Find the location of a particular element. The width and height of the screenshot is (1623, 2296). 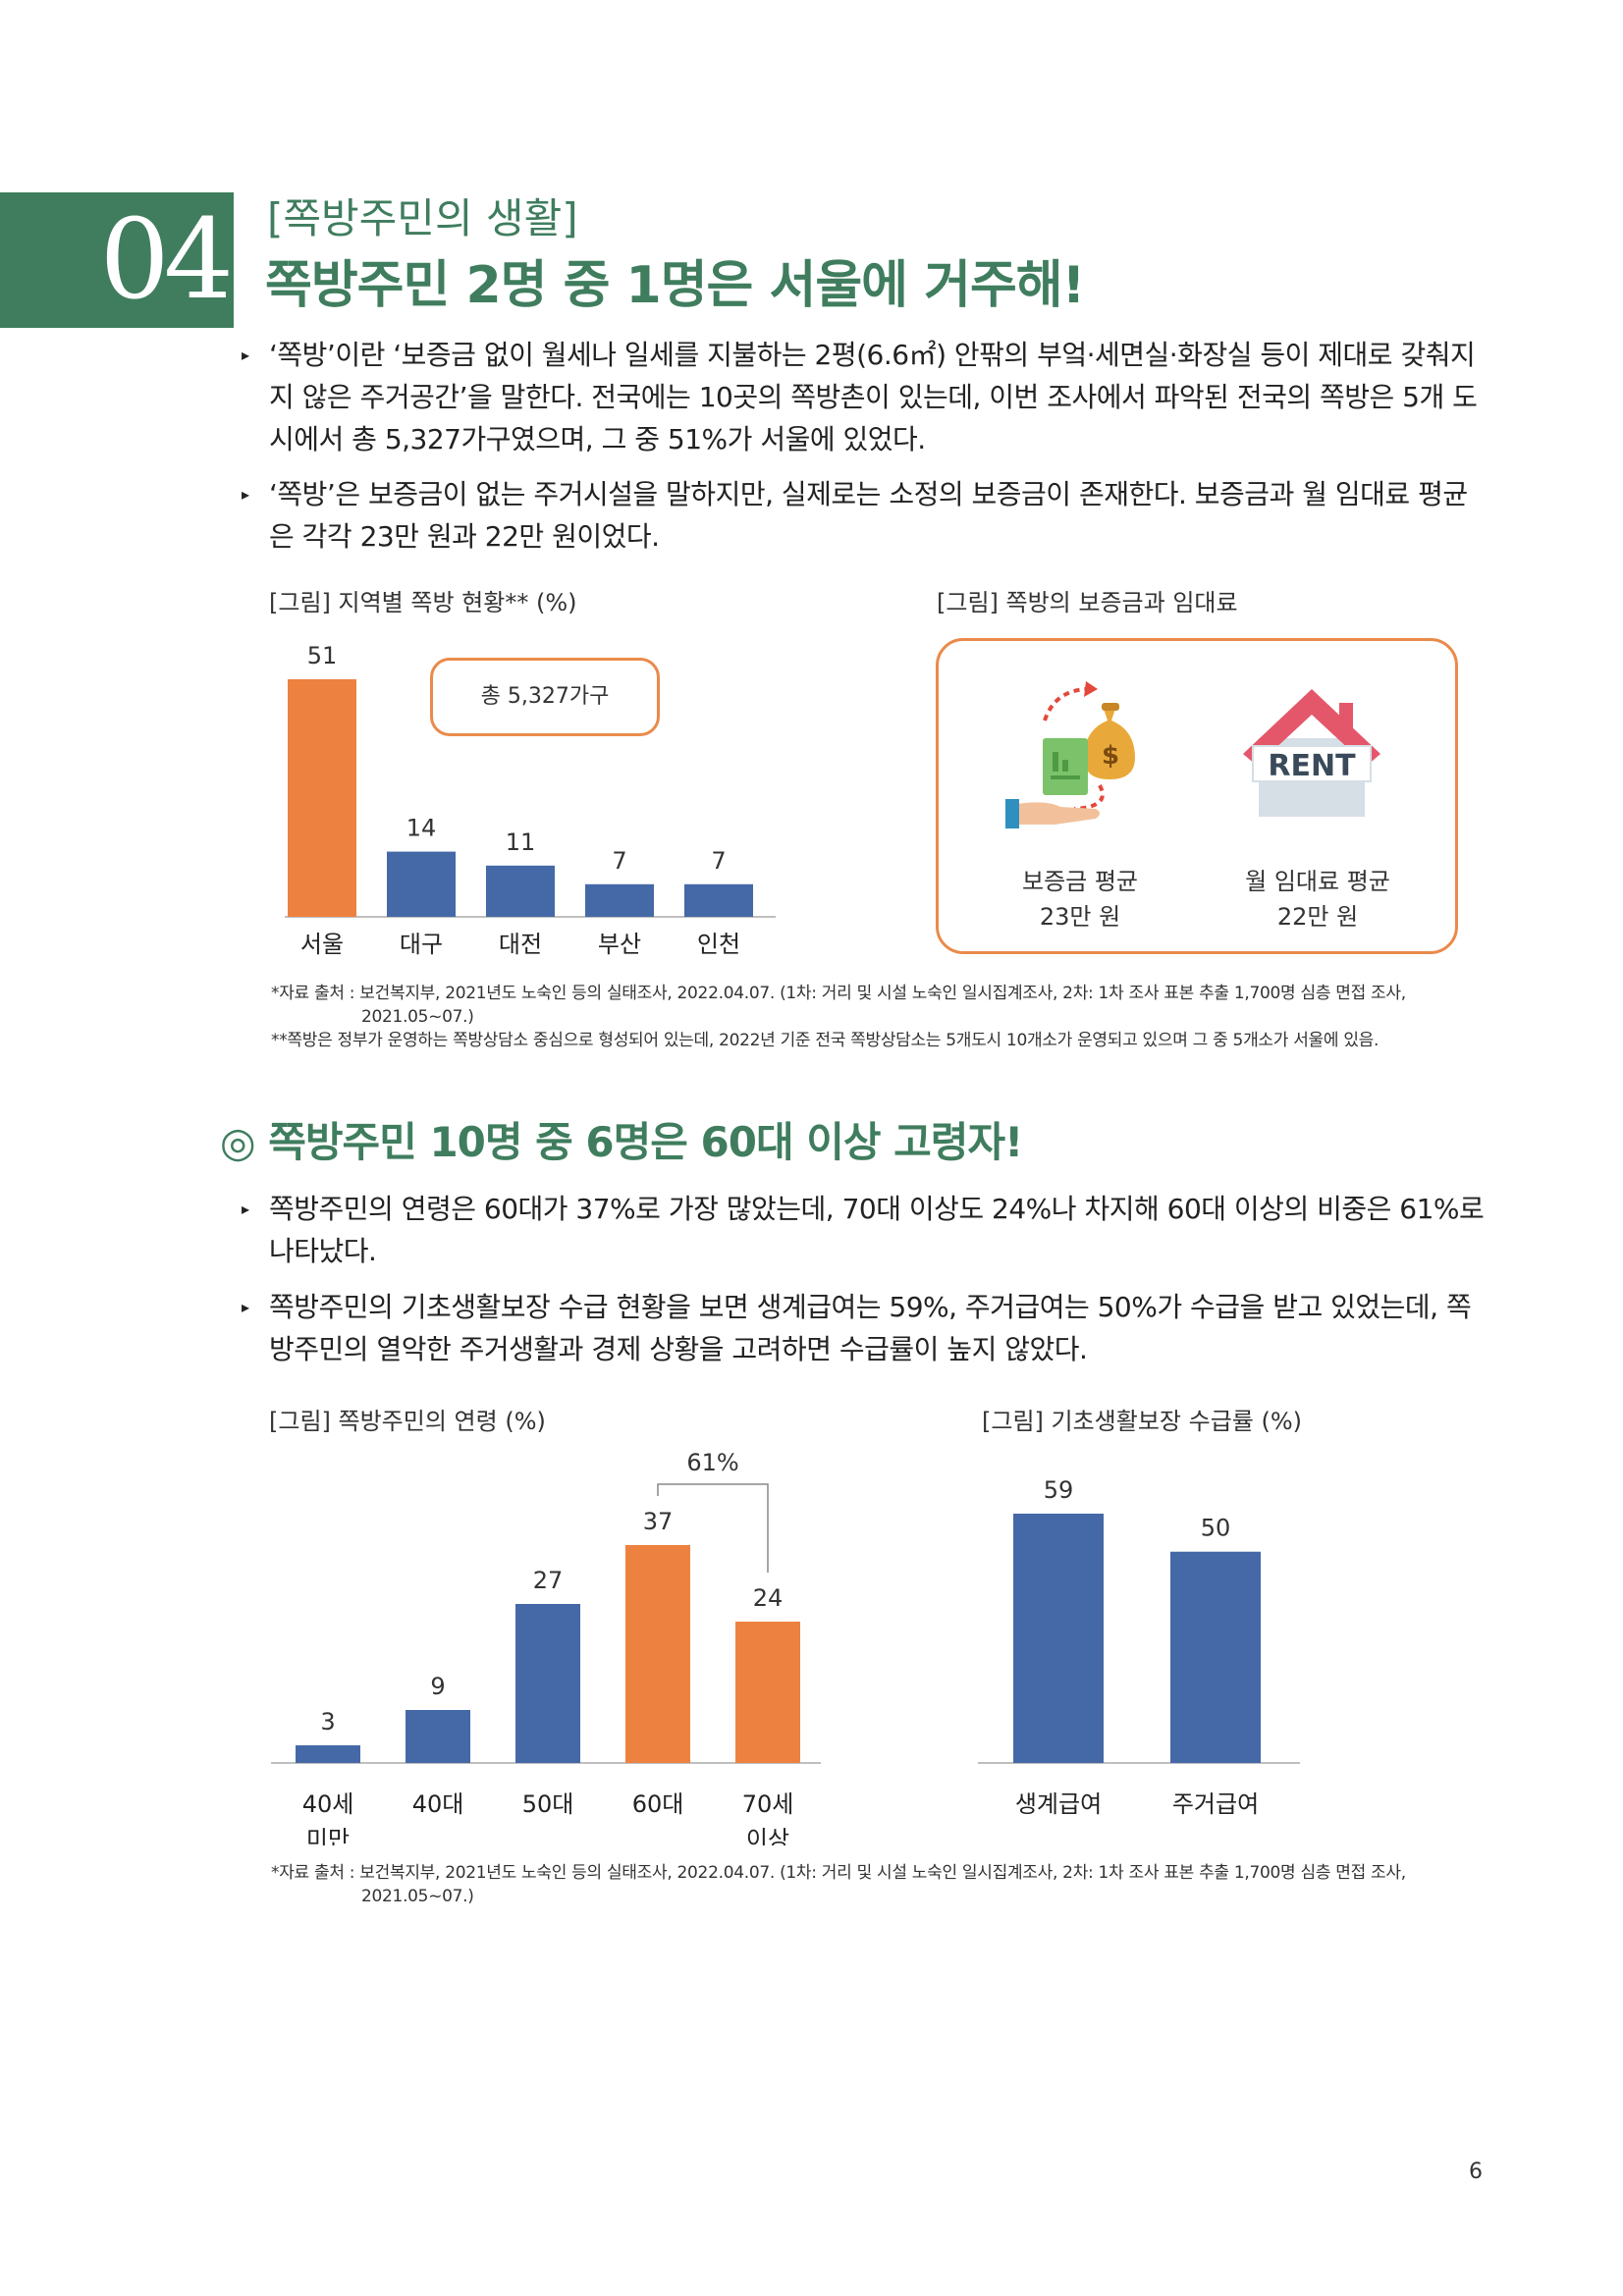

deposit-rent-box is located at coordinates (1197, 796).